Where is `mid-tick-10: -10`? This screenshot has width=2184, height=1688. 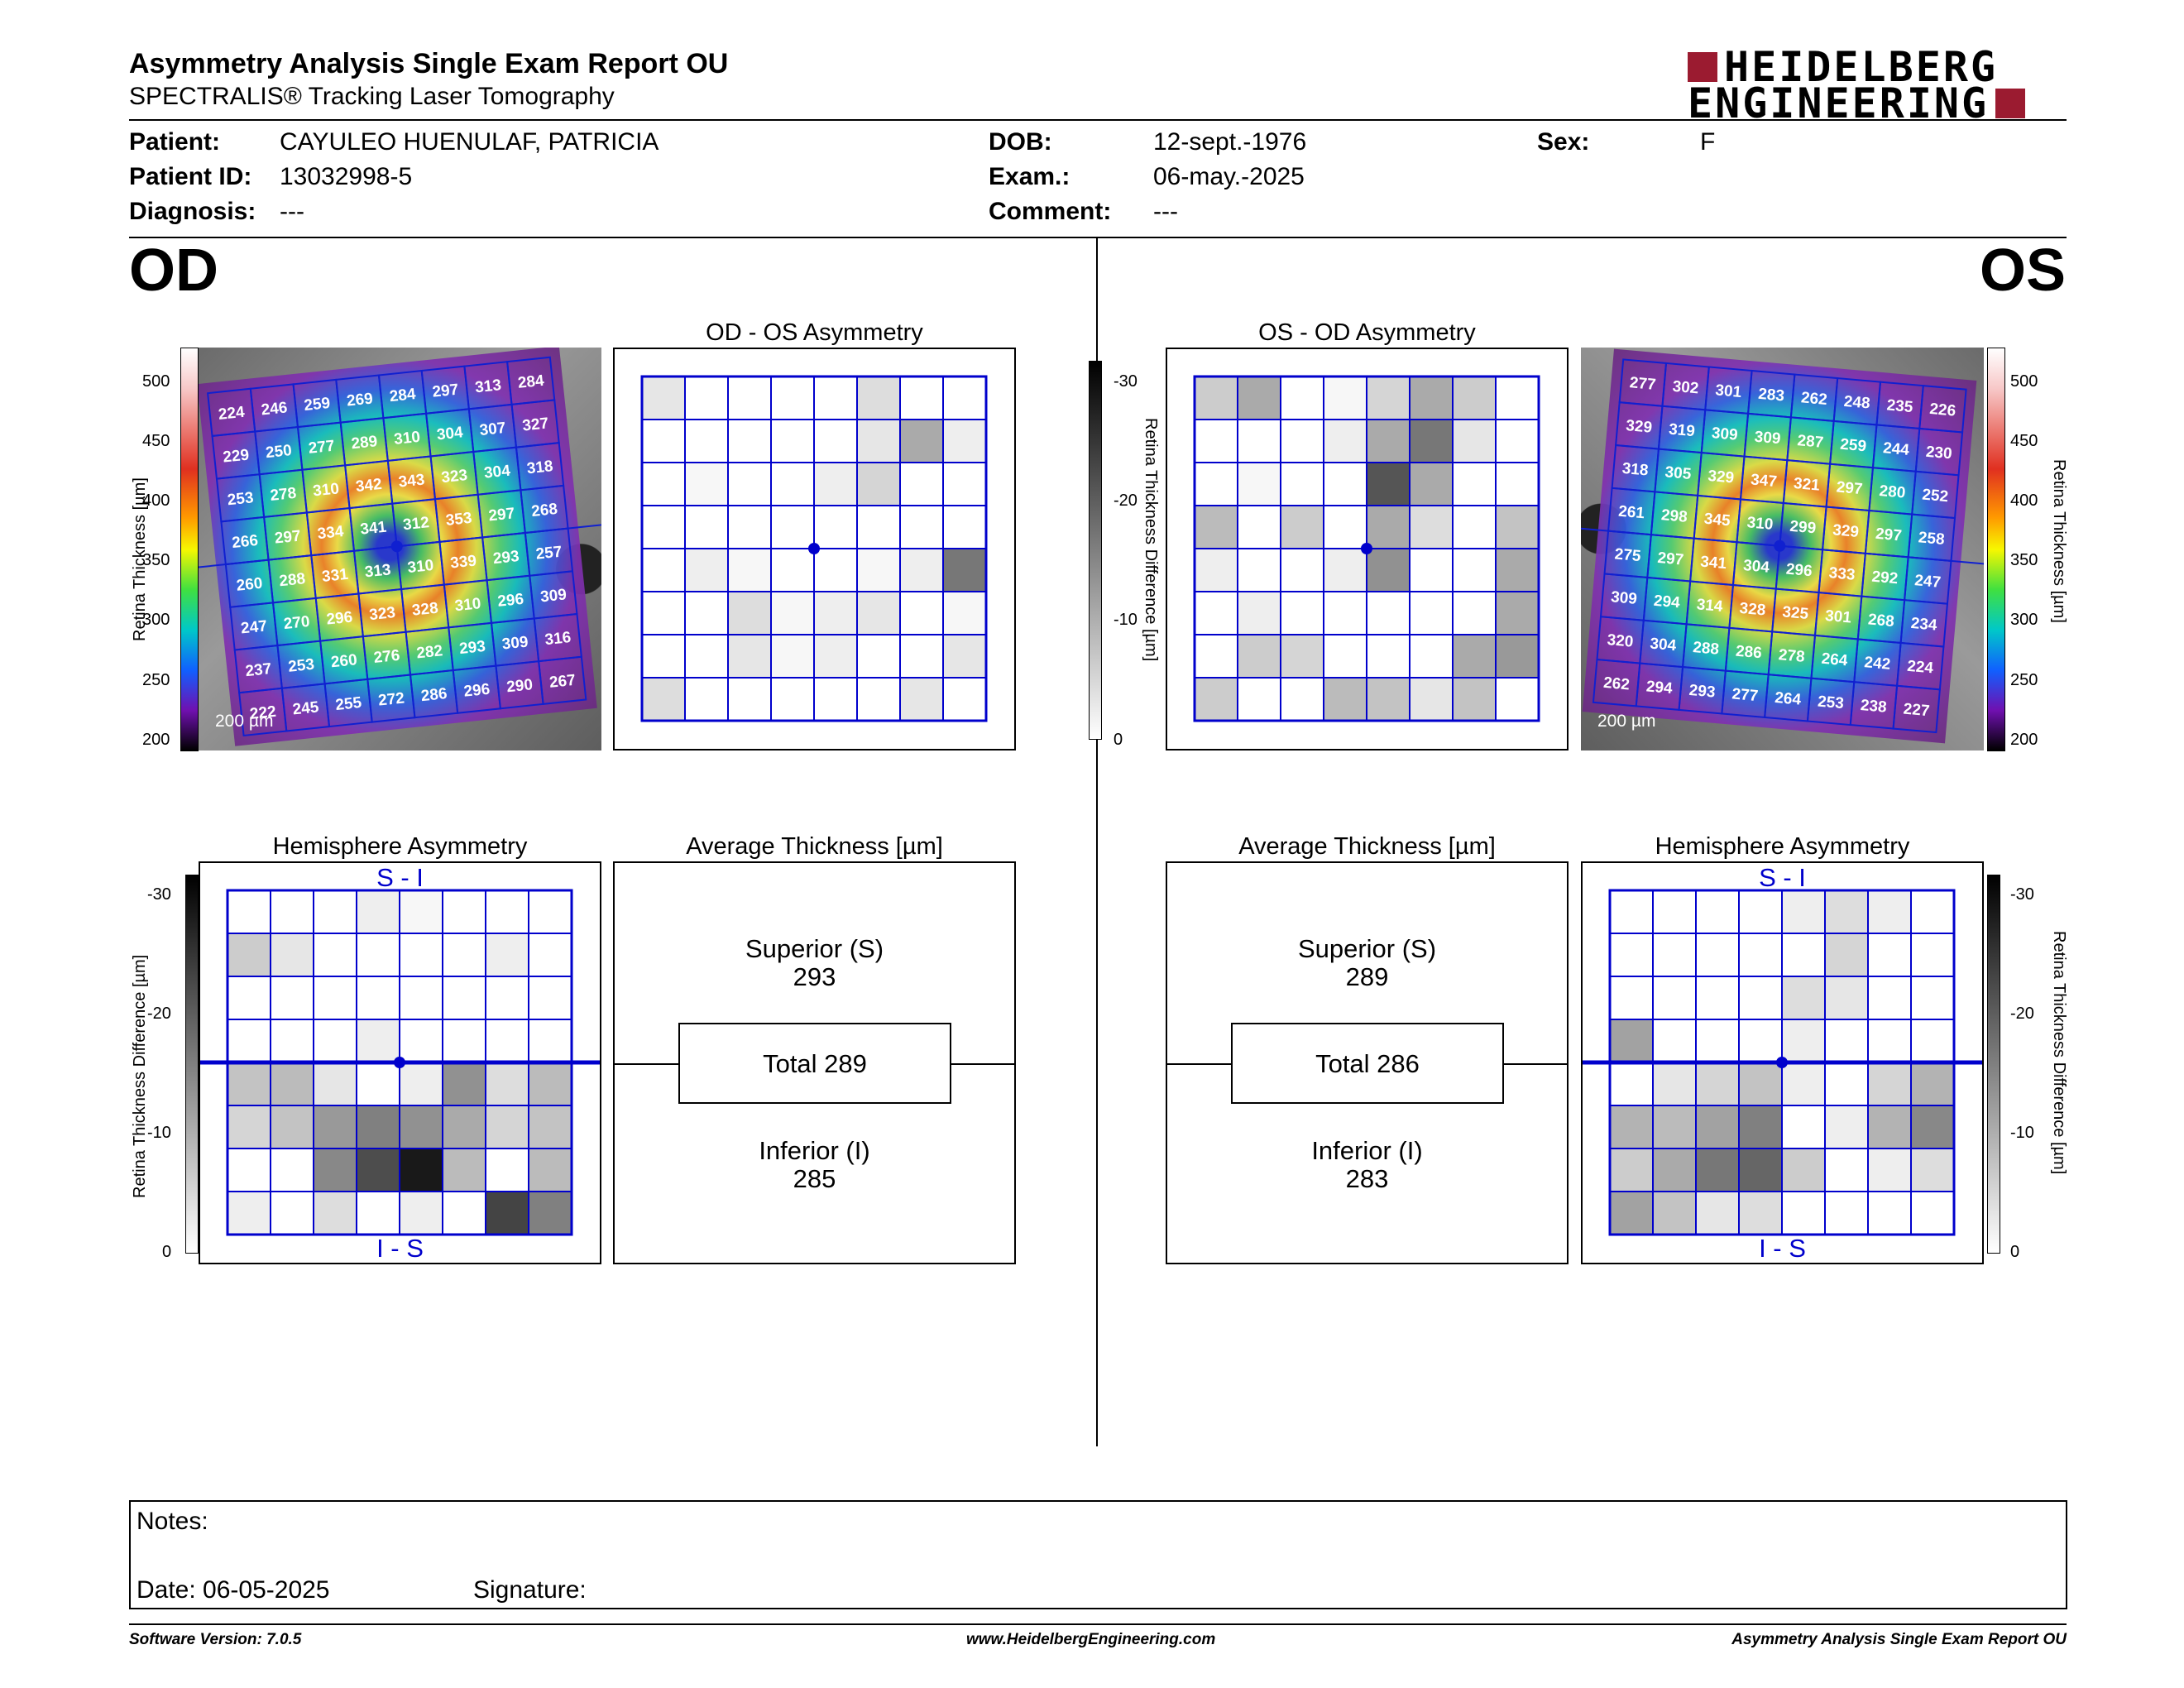
mid-tick-10: -10 is located at coordinates (1126, 620).